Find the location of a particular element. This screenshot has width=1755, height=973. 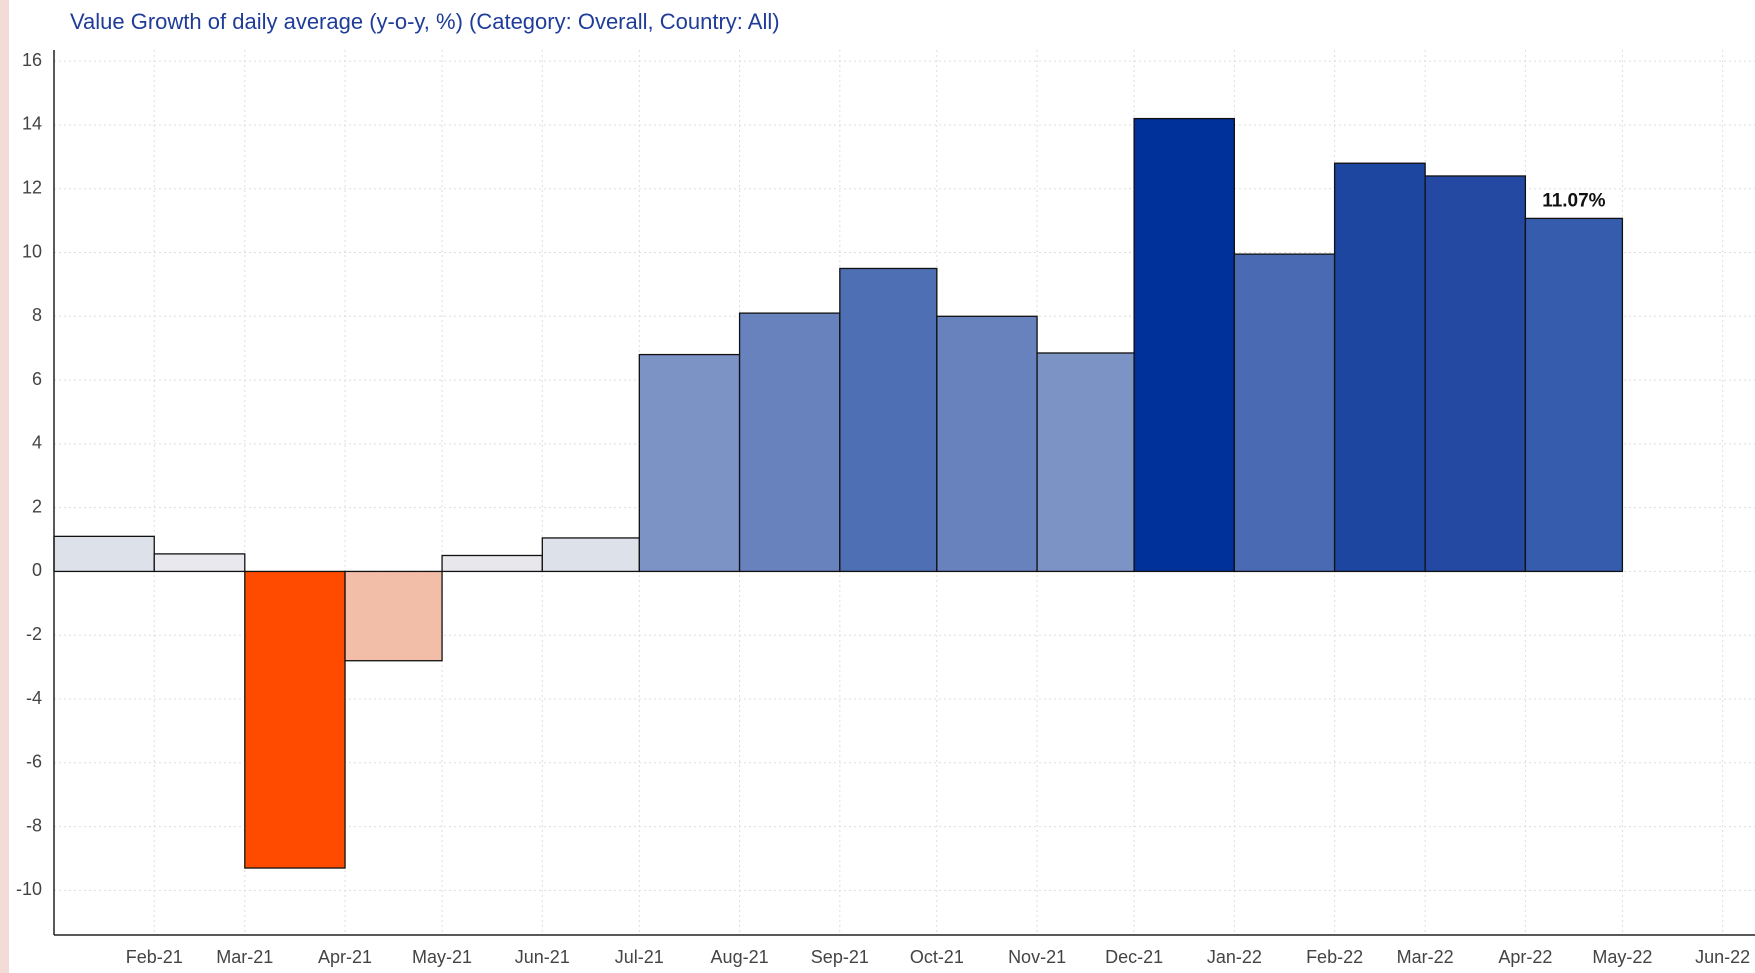

y-tick-label: 2 is located at coordinates (37, 506).